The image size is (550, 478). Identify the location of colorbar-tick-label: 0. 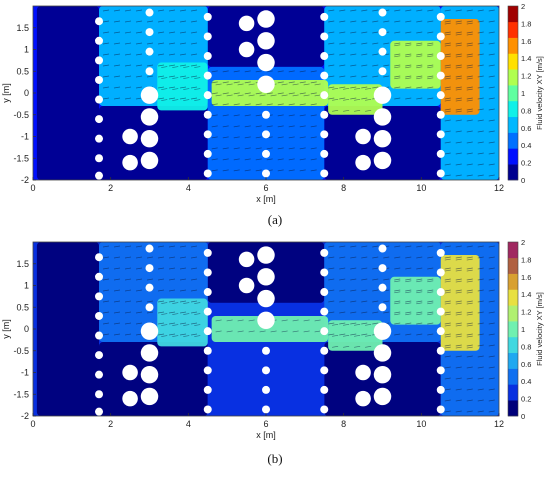
(523, 416).